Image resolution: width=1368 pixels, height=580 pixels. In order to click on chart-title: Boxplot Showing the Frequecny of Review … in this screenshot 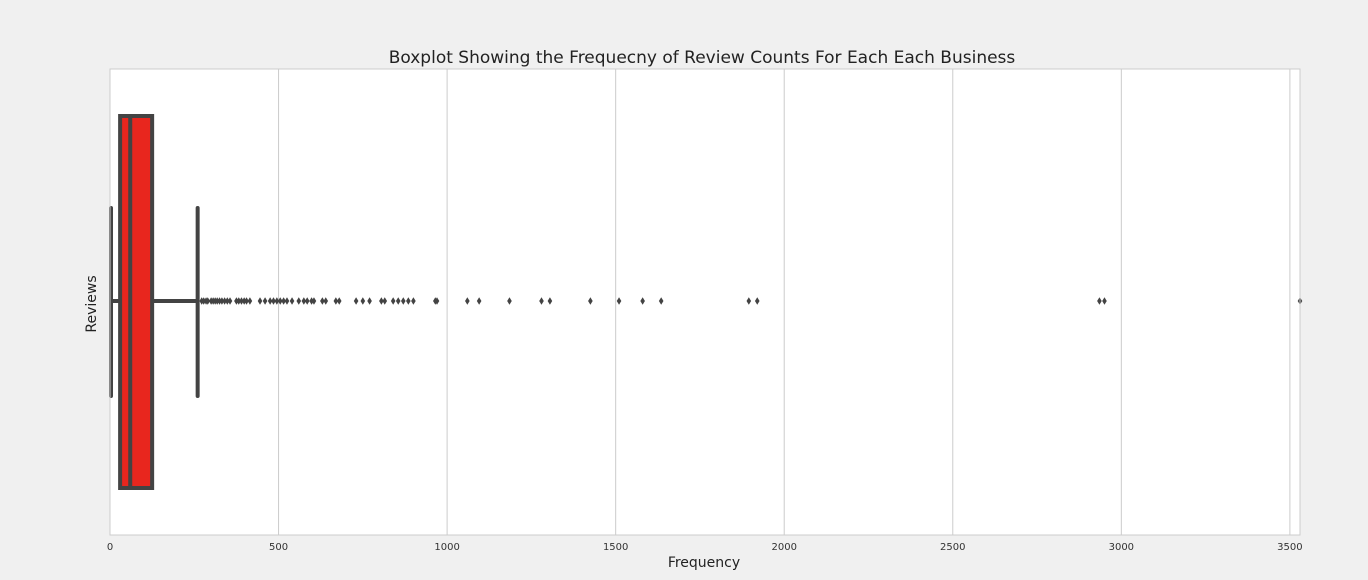, I will do `click(702, 58)`.